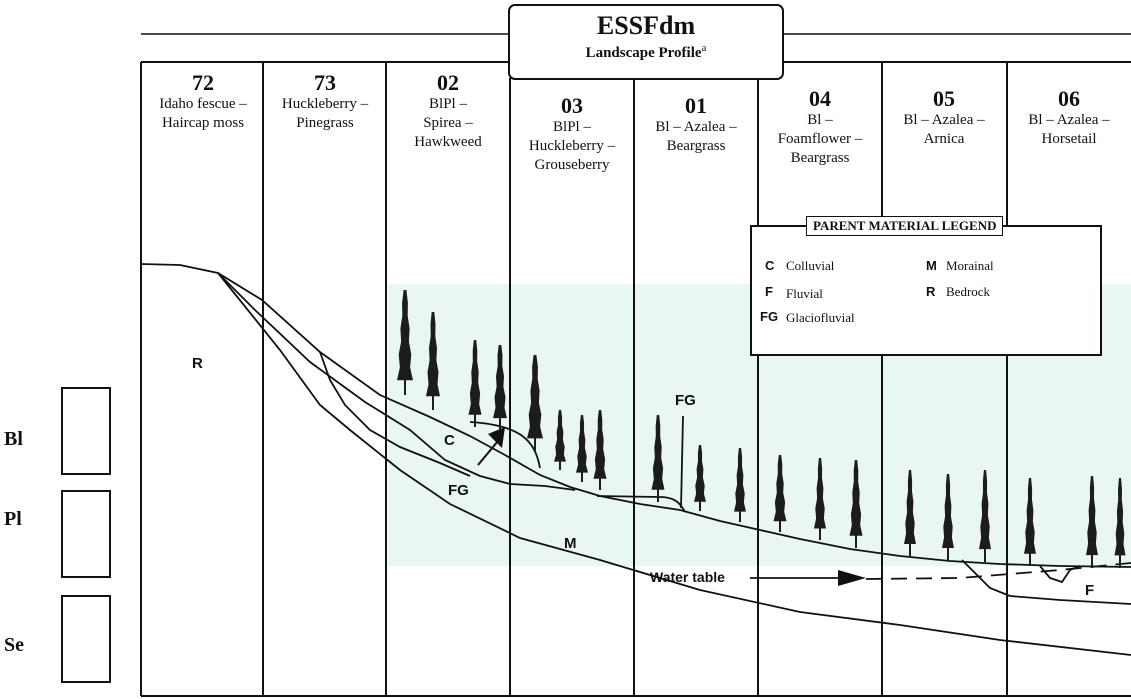 The height and width of the screenshot is (699, 1131). What do you see at coordinates (770, 265) in the screenshot?
I see `legend-code: C` at bounding box center [770, 265].